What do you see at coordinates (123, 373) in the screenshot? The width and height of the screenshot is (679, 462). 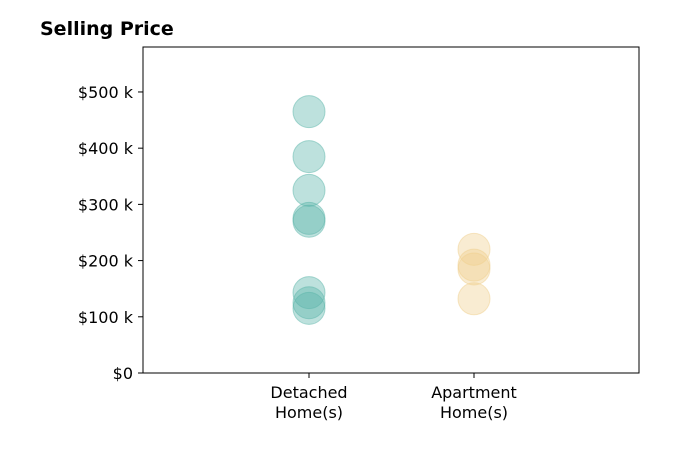 I see `y-tick-label: $0` at bounding box center [123, 373].